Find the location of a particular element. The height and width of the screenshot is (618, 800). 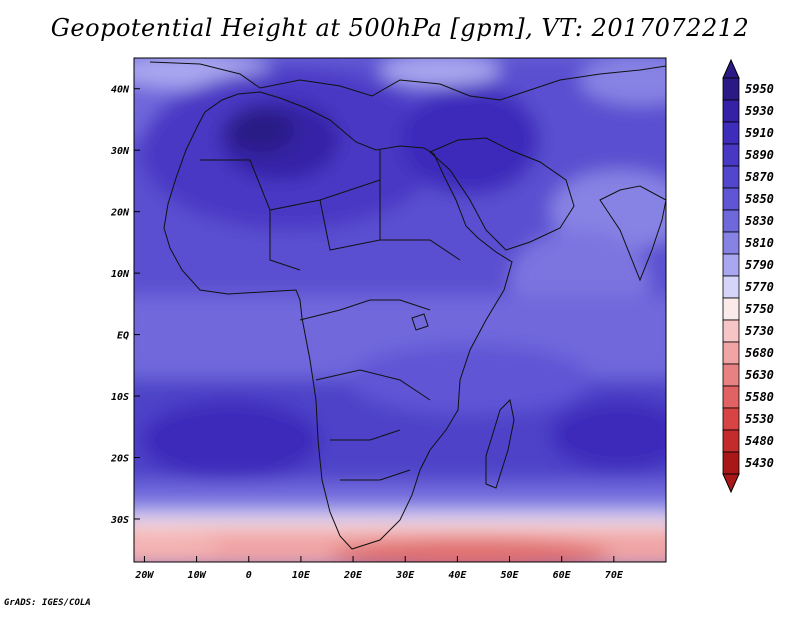

colorbar-label: 5810 is located at coordinates (759, 243).